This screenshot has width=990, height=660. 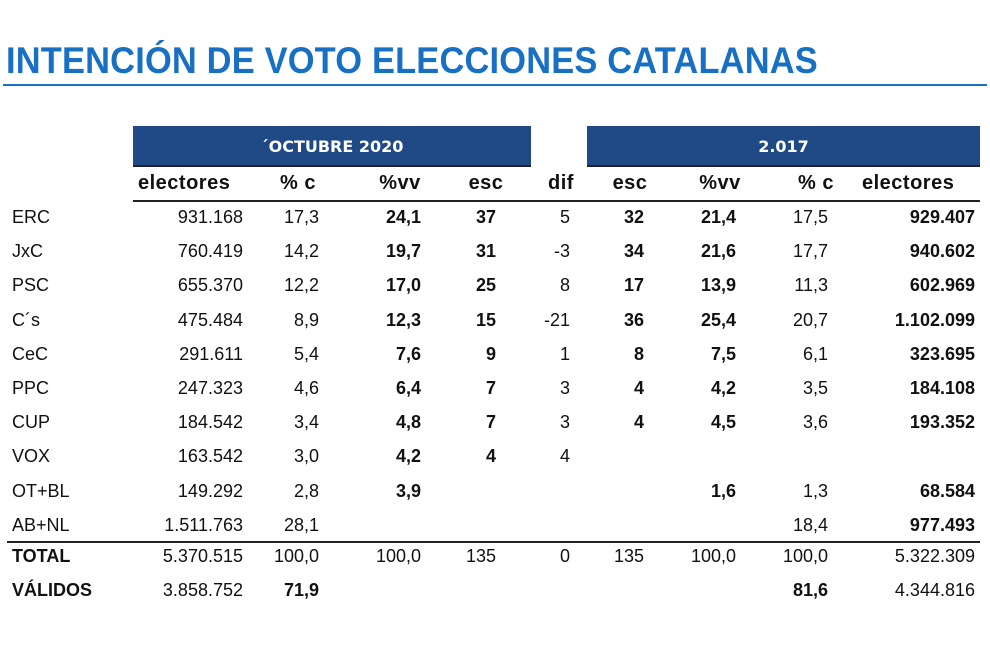 I want to click on total-esc-2020: 135, so click(x=480, y=556).